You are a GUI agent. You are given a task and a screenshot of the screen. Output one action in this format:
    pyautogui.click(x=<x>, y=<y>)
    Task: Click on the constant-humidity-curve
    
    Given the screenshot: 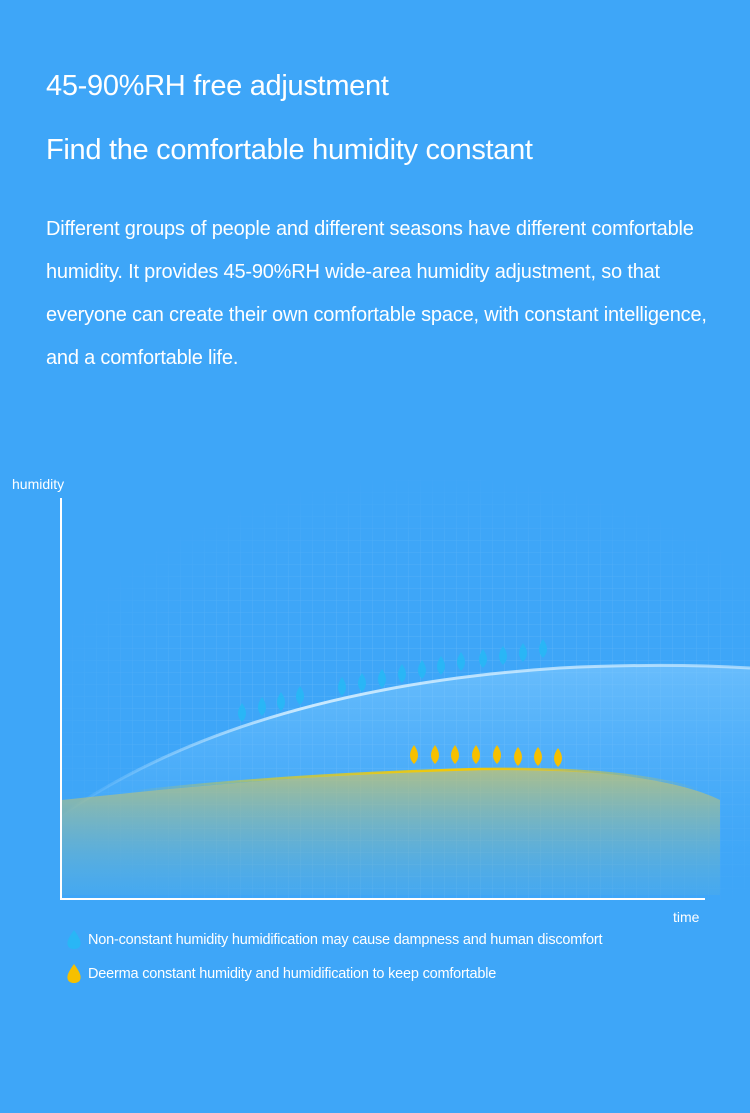 What is the action you would take?
    pyautogui.click(x=415, y=780)
    